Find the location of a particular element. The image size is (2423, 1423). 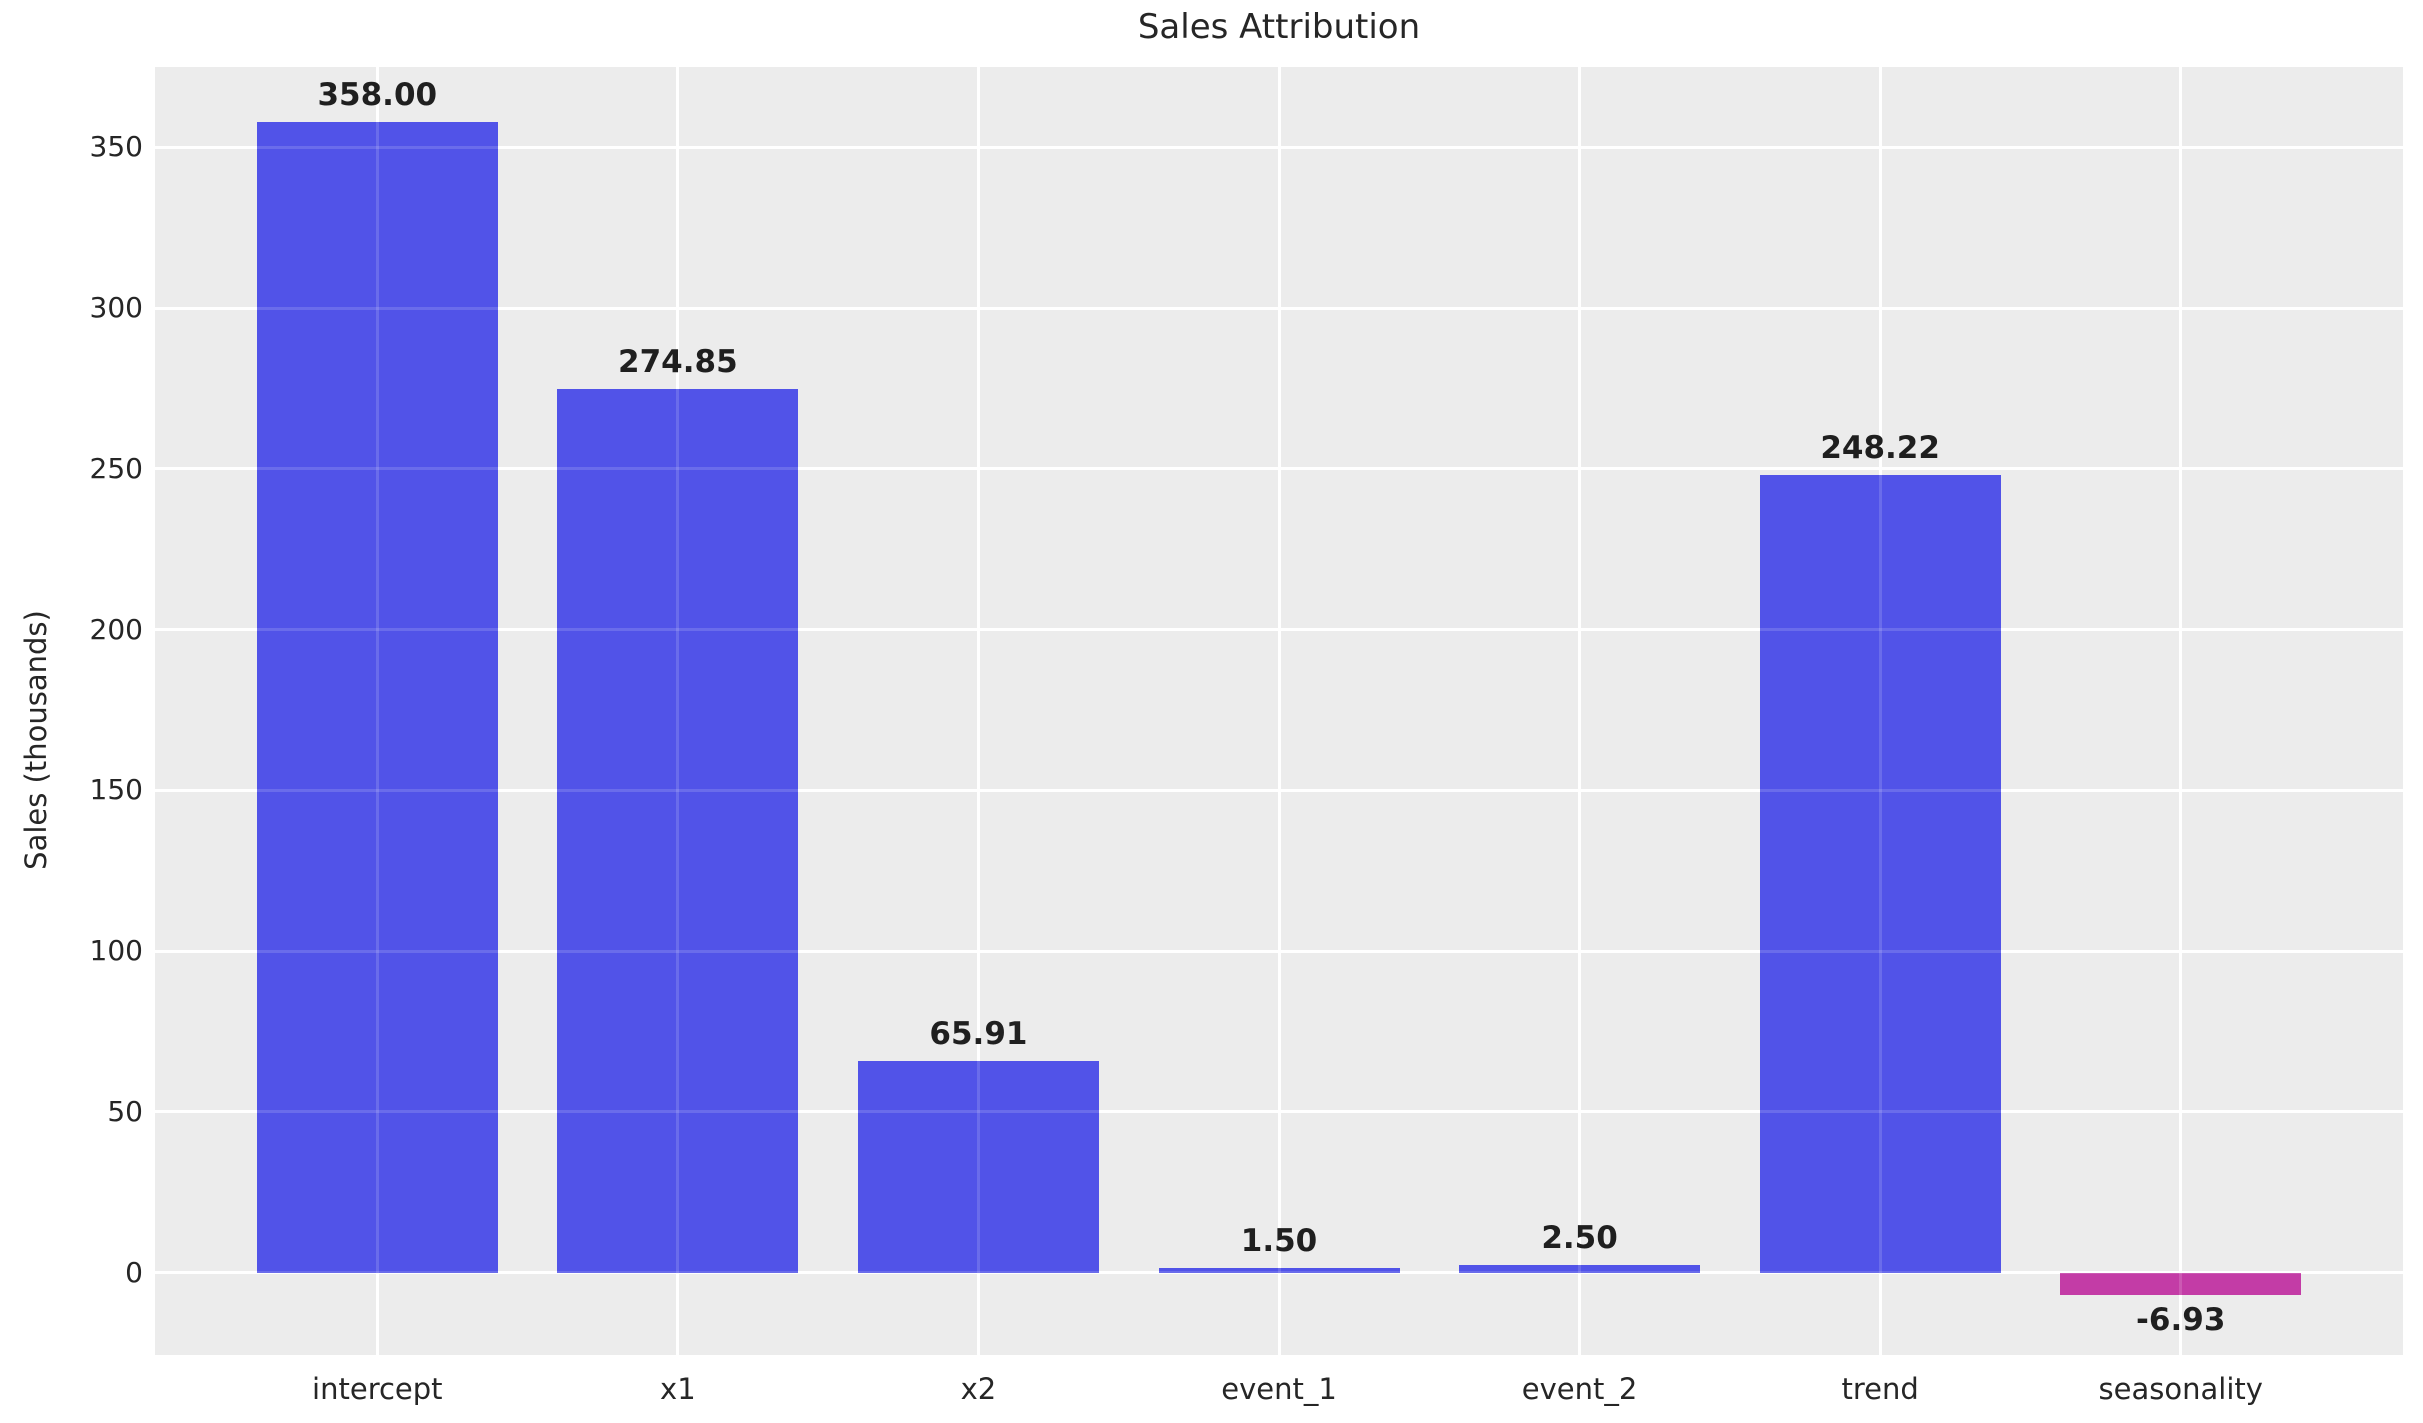

y-tick-label: 50 is located at coordinates (125, 1111).